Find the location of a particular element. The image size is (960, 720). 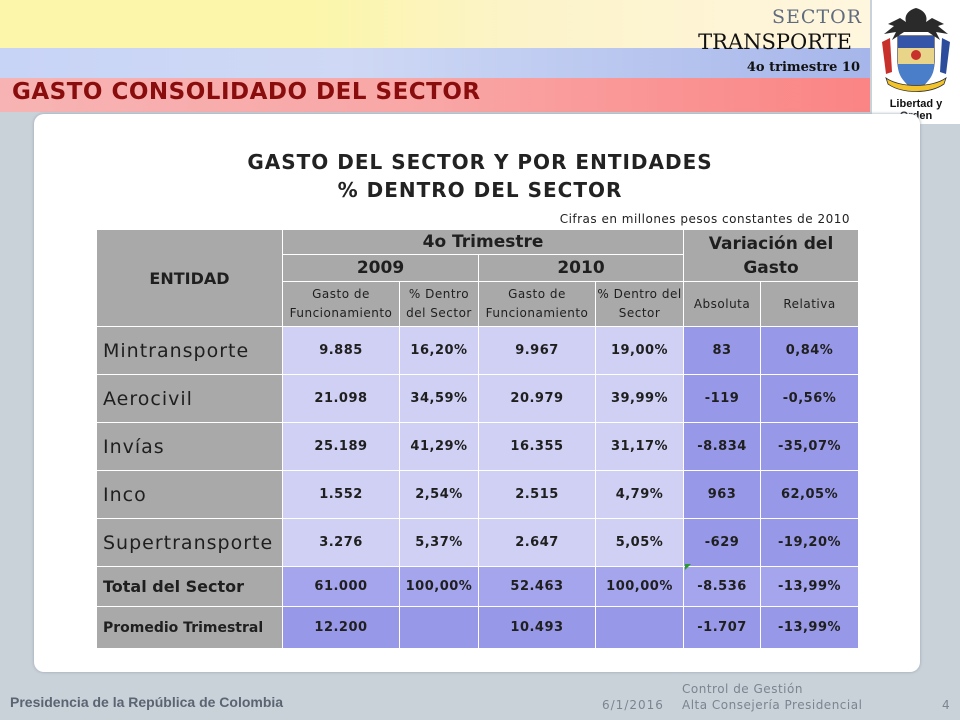

footer-control-line2: Alta Consejería Presidencial is located at coordinates (772, 705).